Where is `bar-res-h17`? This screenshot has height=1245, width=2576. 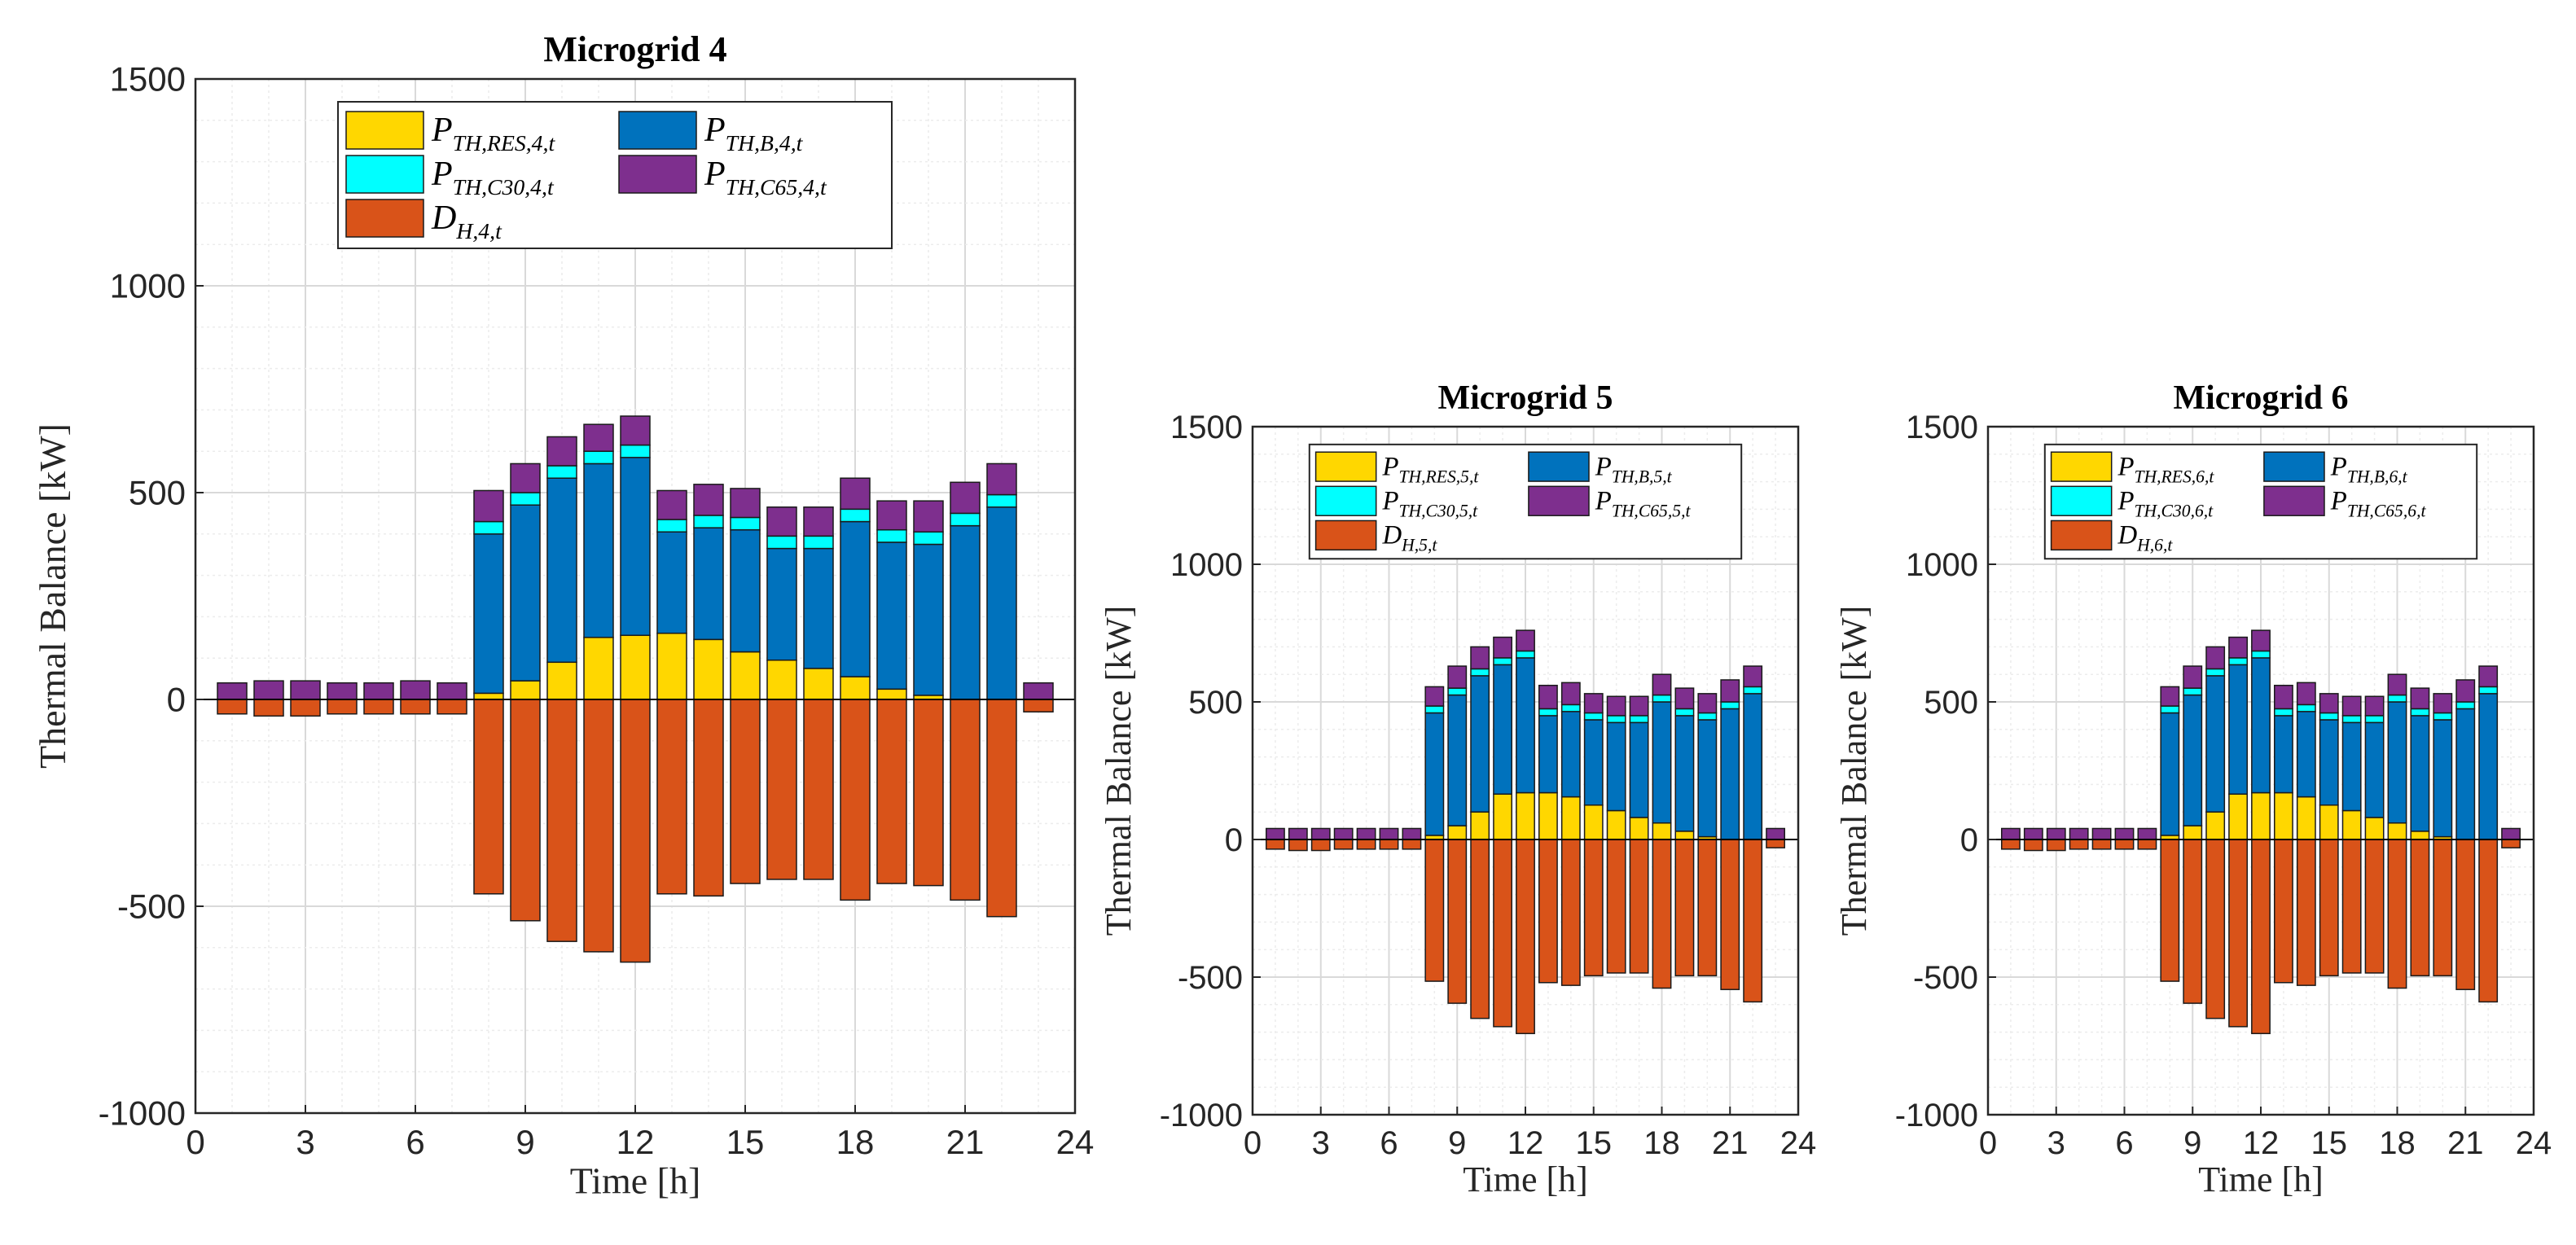 bar-res-h17 is located at coordinates (1639, 829).